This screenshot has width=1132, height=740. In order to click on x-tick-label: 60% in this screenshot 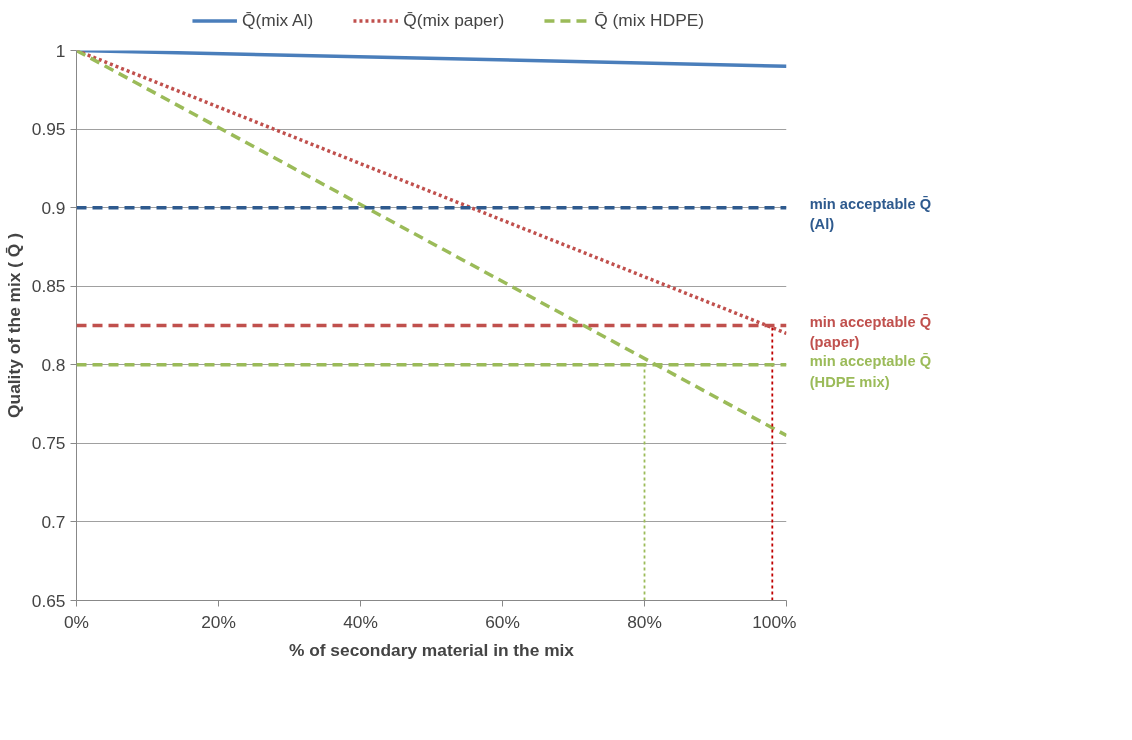, I will do `click(502, 621)`.